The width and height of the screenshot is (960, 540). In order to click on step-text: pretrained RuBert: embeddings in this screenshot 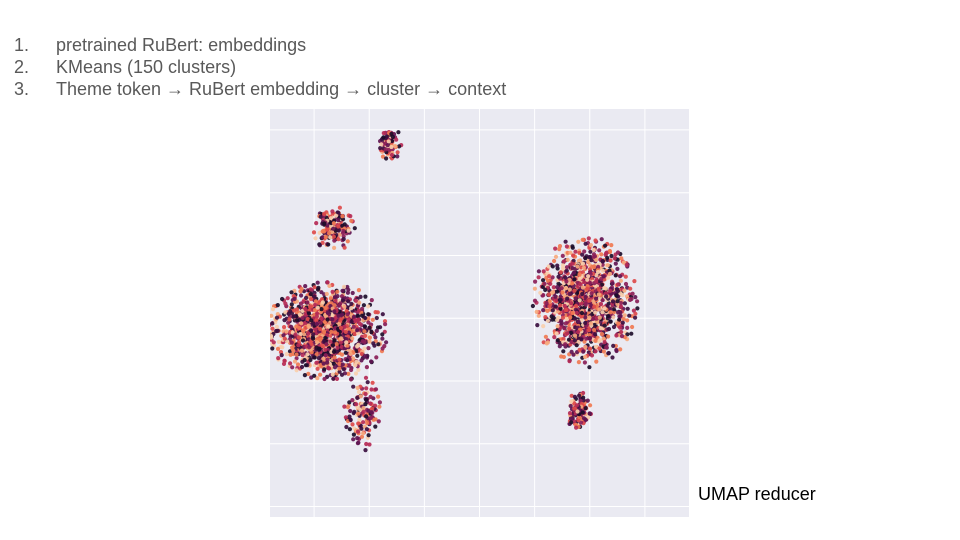, I will do `click(181, 45)`.